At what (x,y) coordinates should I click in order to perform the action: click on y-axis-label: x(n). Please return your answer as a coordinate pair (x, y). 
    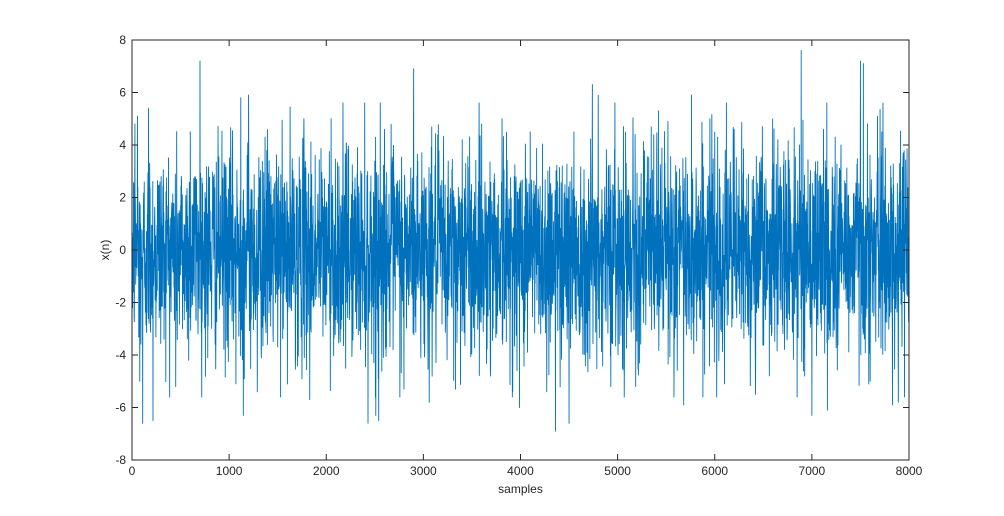
    Looking at the image, I should click on (105, 250).